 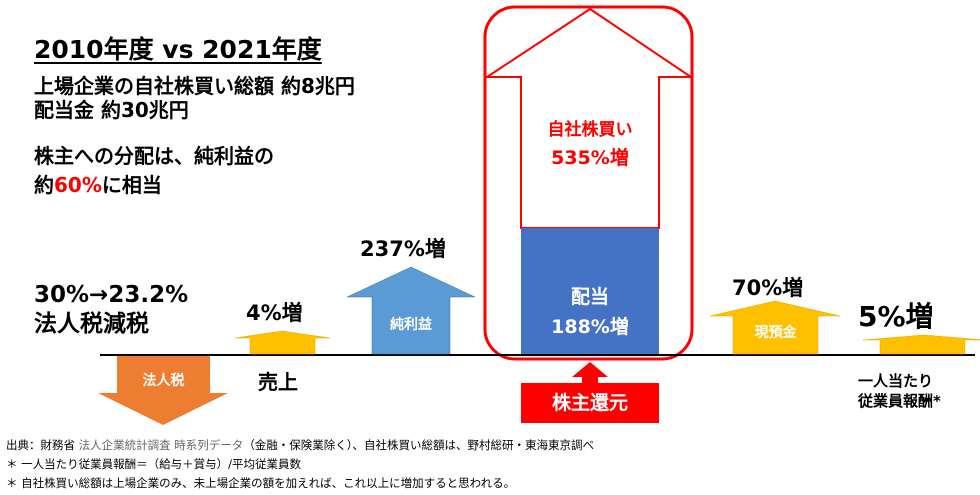 What do you see at coordinates (411, 310) in the screenshot?
I see `net-income-up-arrow-icon` at bounding box center [411, 310].